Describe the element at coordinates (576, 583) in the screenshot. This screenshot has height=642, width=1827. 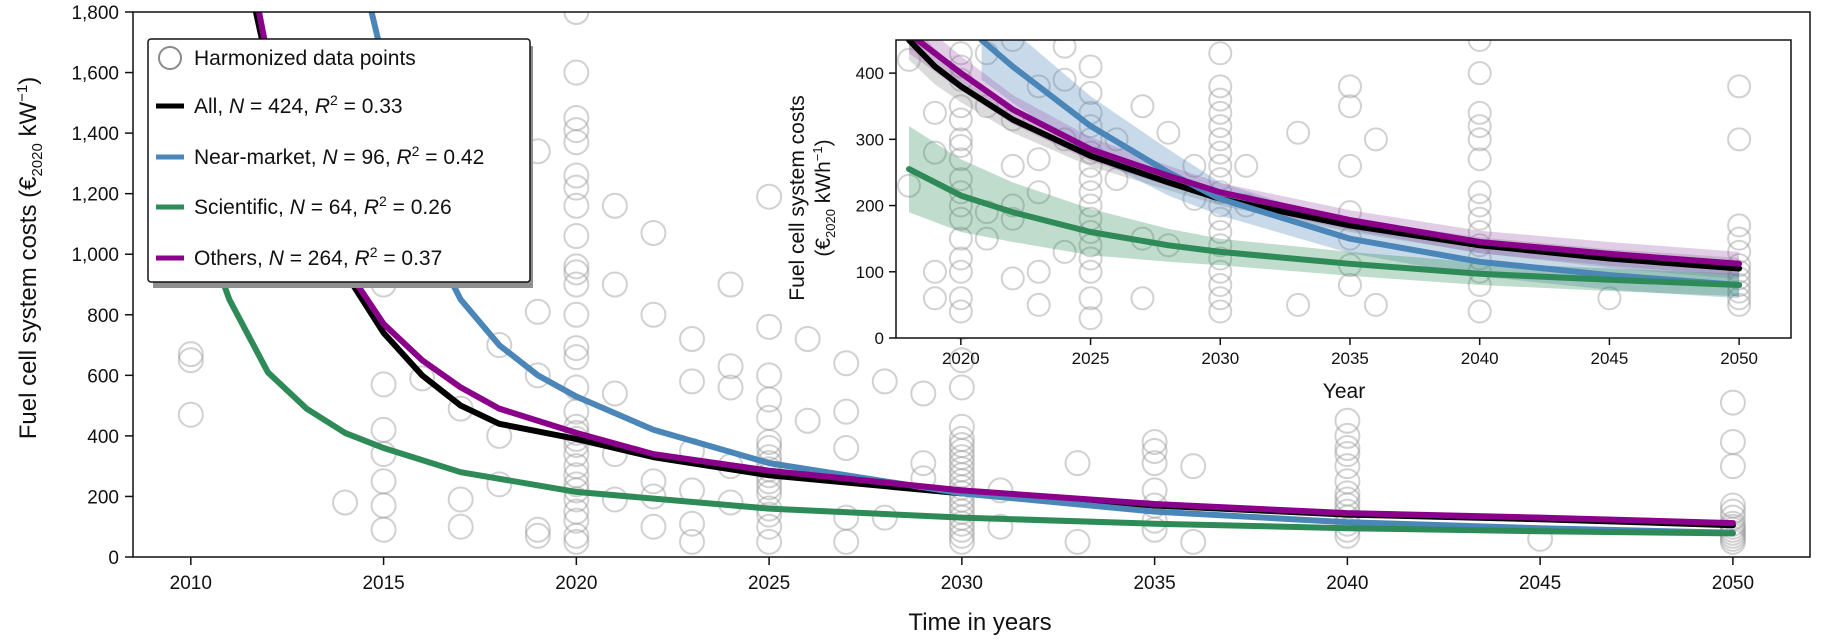
I see `x-tick-label: 2020` at that location.